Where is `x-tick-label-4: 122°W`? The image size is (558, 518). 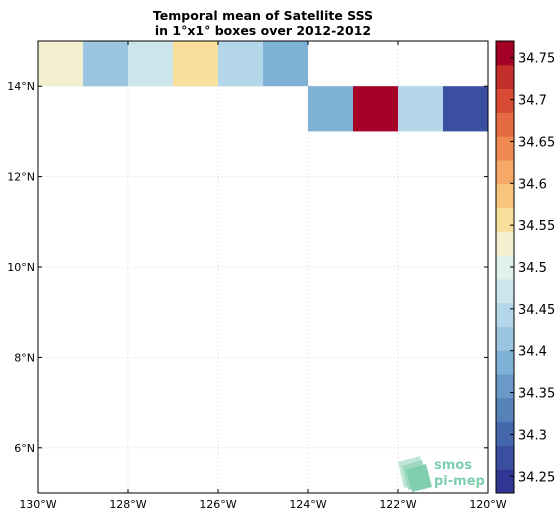
x-tick-label-4: 122°W is located at coordinates (397, 504).